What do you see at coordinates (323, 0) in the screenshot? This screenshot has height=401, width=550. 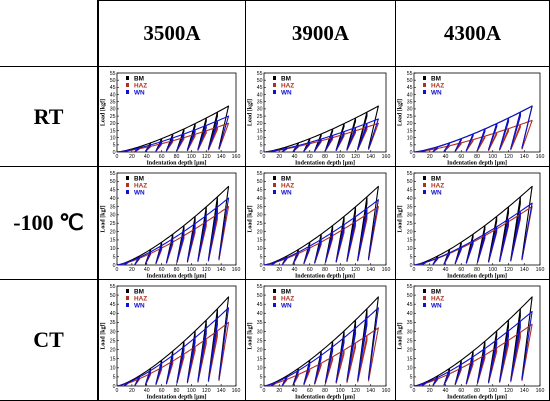 I see `grid-line` at bounding box center [323, 0].